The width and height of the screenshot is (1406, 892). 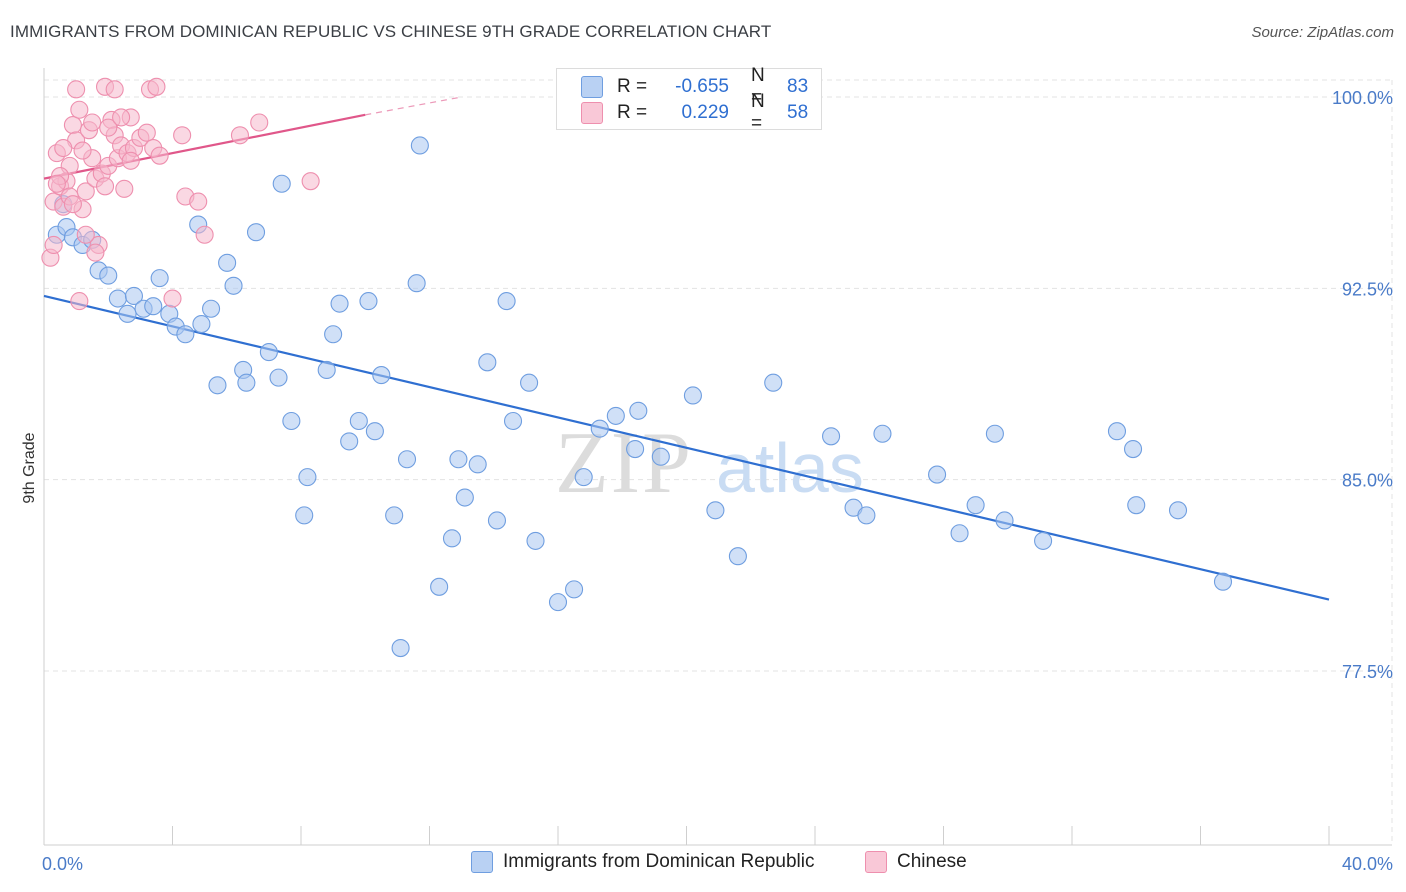 I want to click on legend-row-dominican: R = -0.655 N = 83, so click(x=694, y=86).